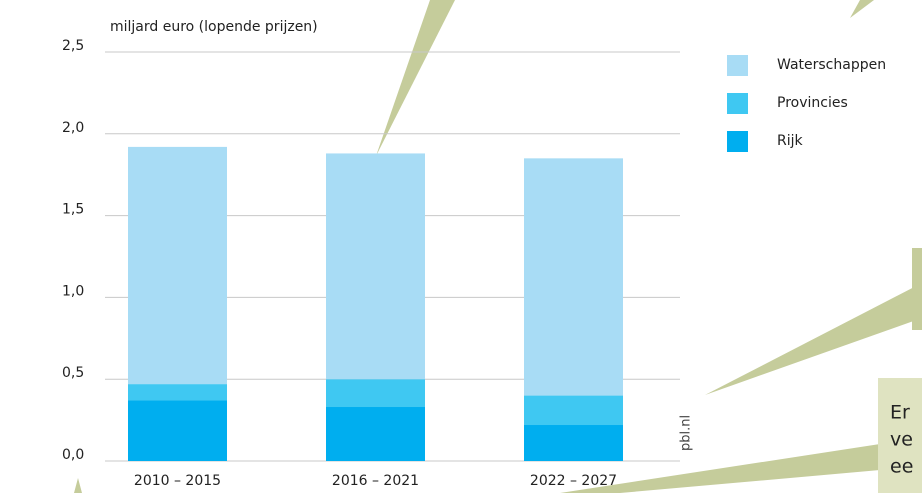 The image size is (922, 493). I want to click on annotation-text: ee, so click(901, 467).